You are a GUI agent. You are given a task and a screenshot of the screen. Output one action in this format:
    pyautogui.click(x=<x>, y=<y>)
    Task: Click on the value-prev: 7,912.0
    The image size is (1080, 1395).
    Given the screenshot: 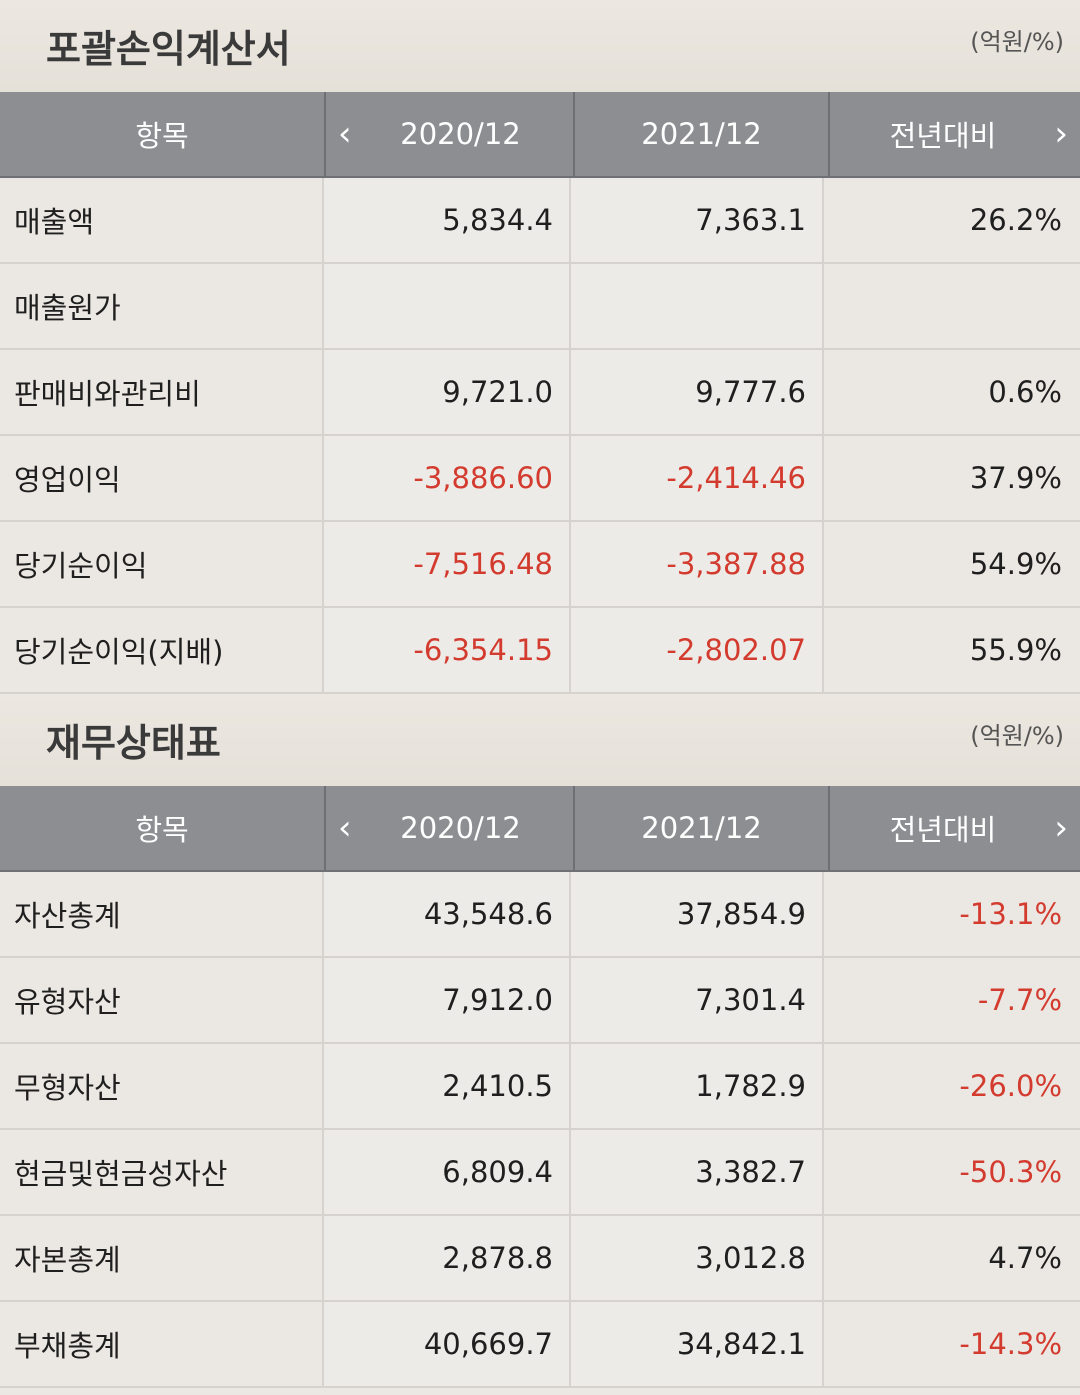 What is the action you would take?
    pyautogui.click(x=447, y=1000)
    